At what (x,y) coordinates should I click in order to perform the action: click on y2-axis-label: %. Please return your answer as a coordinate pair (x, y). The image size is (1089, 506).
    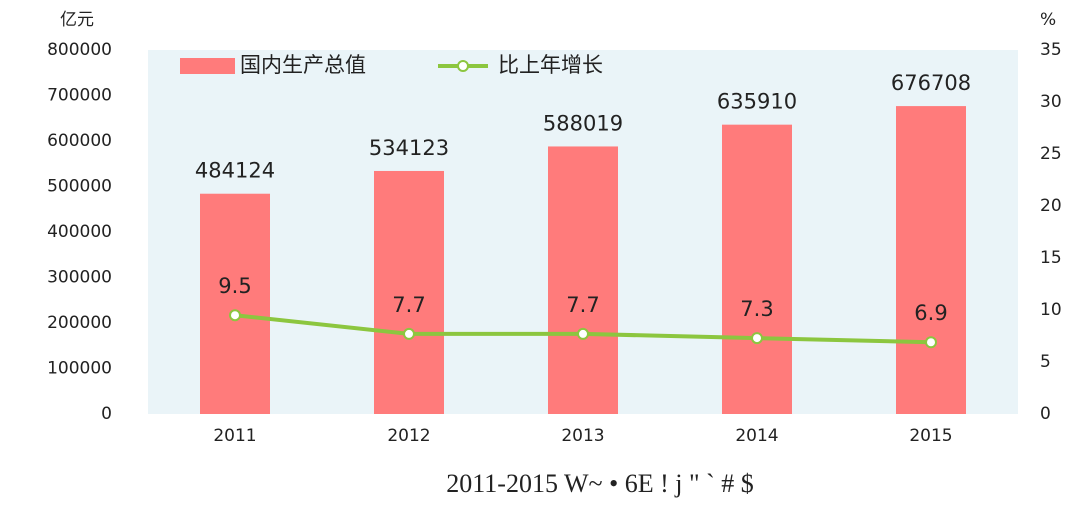
    Looking at the image, I should click on (1048, 20).